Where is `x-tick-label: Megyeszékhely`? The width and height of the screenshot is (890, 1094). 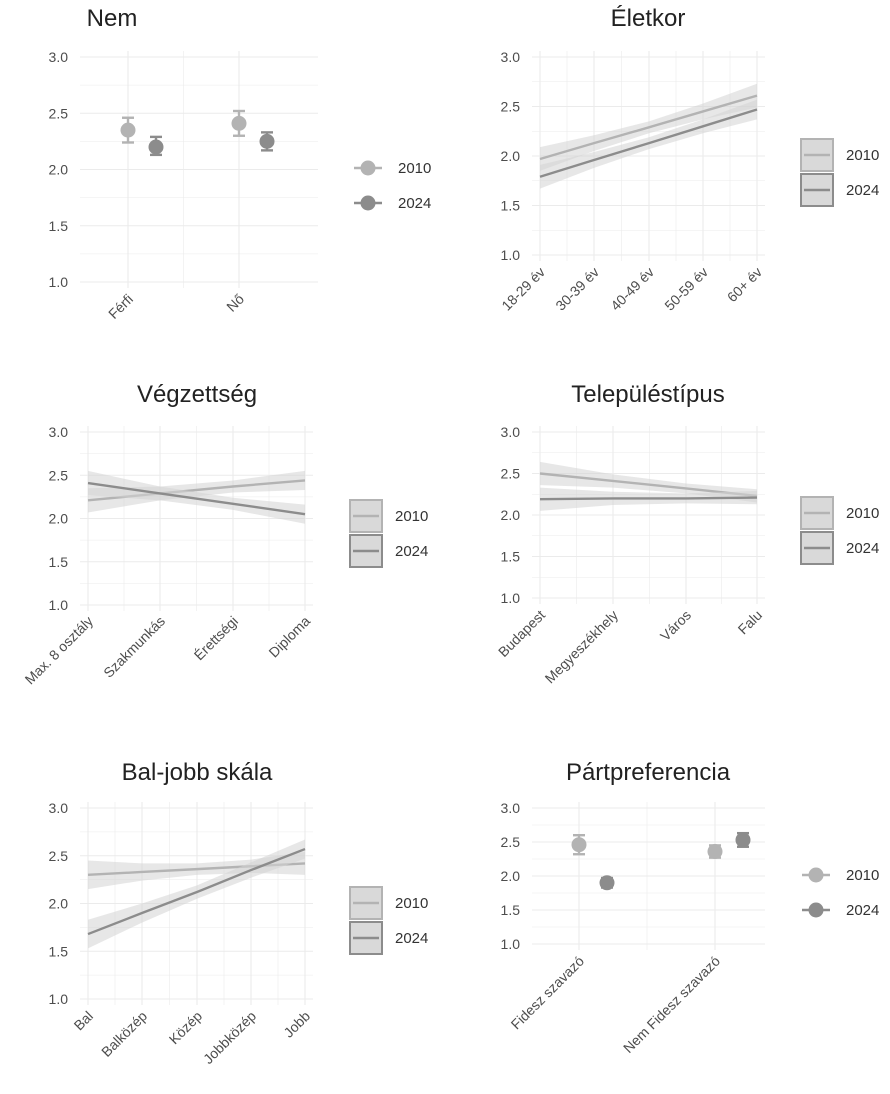
x-tick-label: Megyeszékhely is located at coordinates (582, 647).